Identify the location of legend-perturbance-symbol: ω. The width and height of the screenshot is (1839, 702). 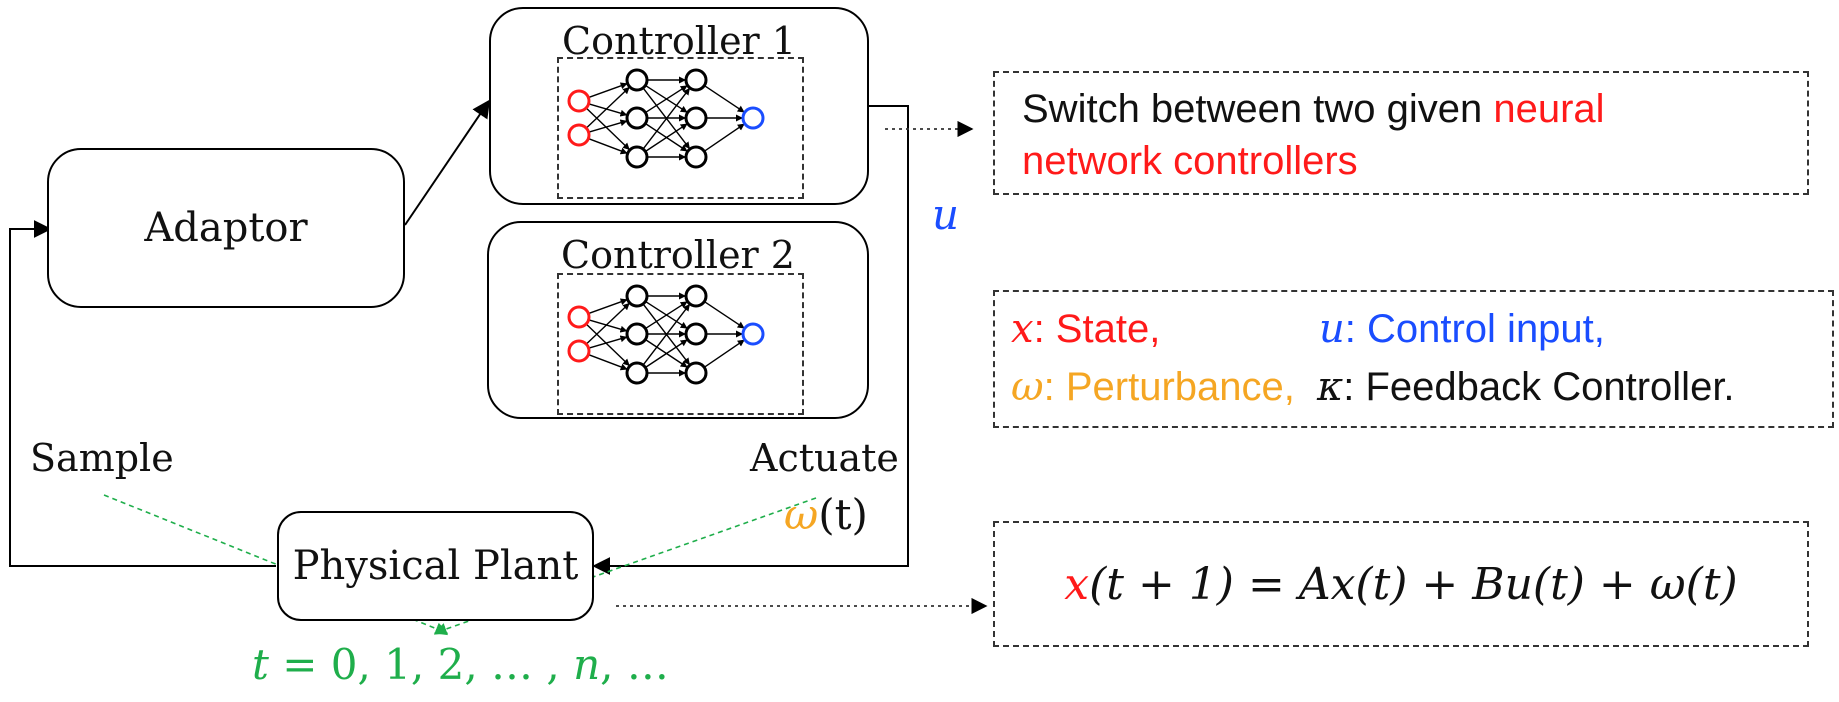
(1027, 387).